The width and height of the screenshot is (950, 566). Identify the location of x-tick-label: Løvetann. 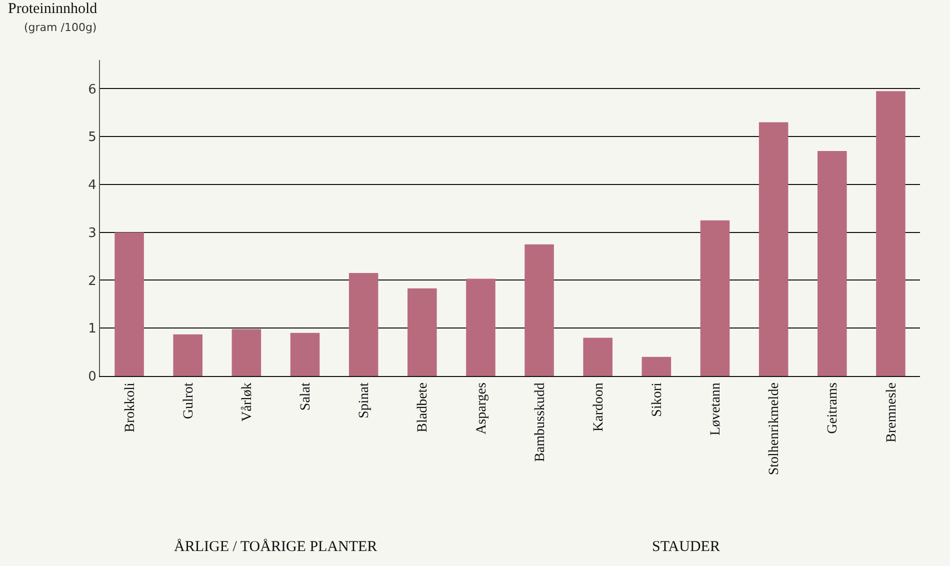
(716, 409).